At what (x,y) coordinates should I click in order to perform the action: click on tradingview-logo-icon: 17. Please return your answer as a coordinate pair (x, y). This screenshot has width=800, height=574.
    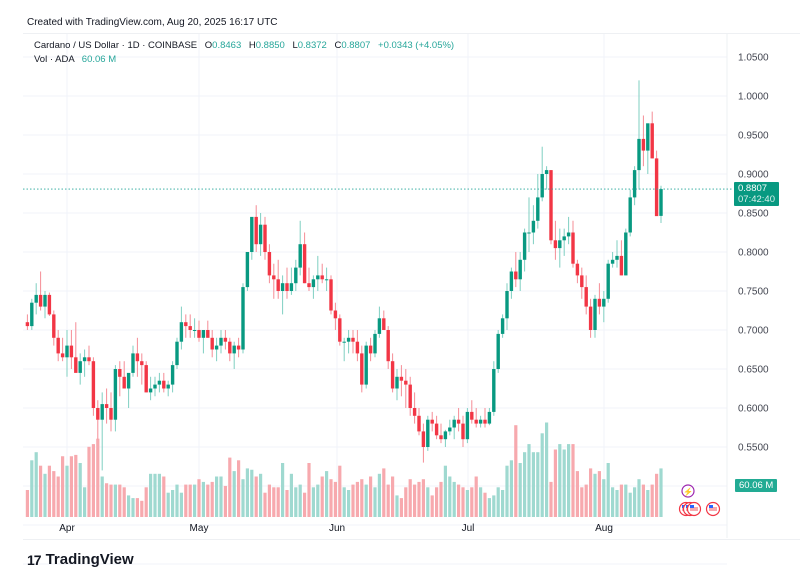
    Looking at the image, I should click on (34, 559).